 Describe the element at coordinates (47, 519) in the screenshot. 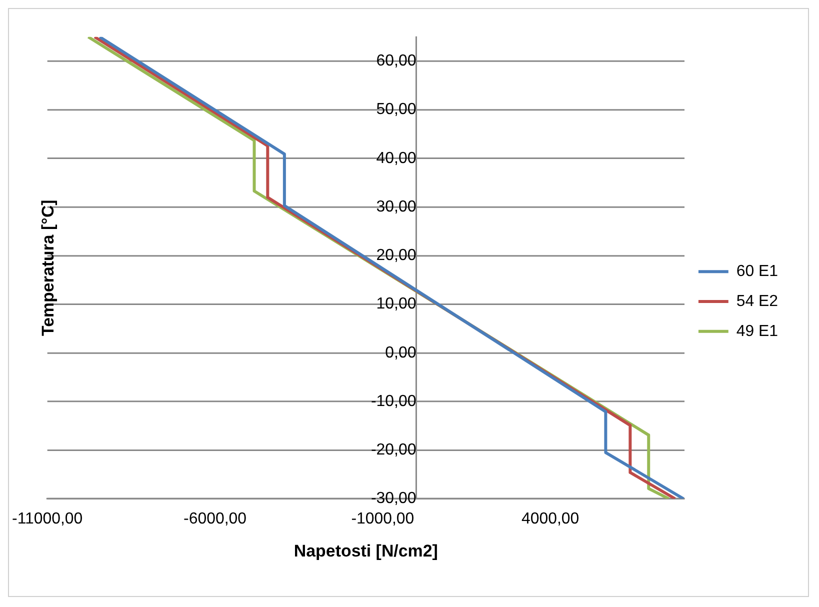

I see `x-tick-label: -11000,00` at that location.